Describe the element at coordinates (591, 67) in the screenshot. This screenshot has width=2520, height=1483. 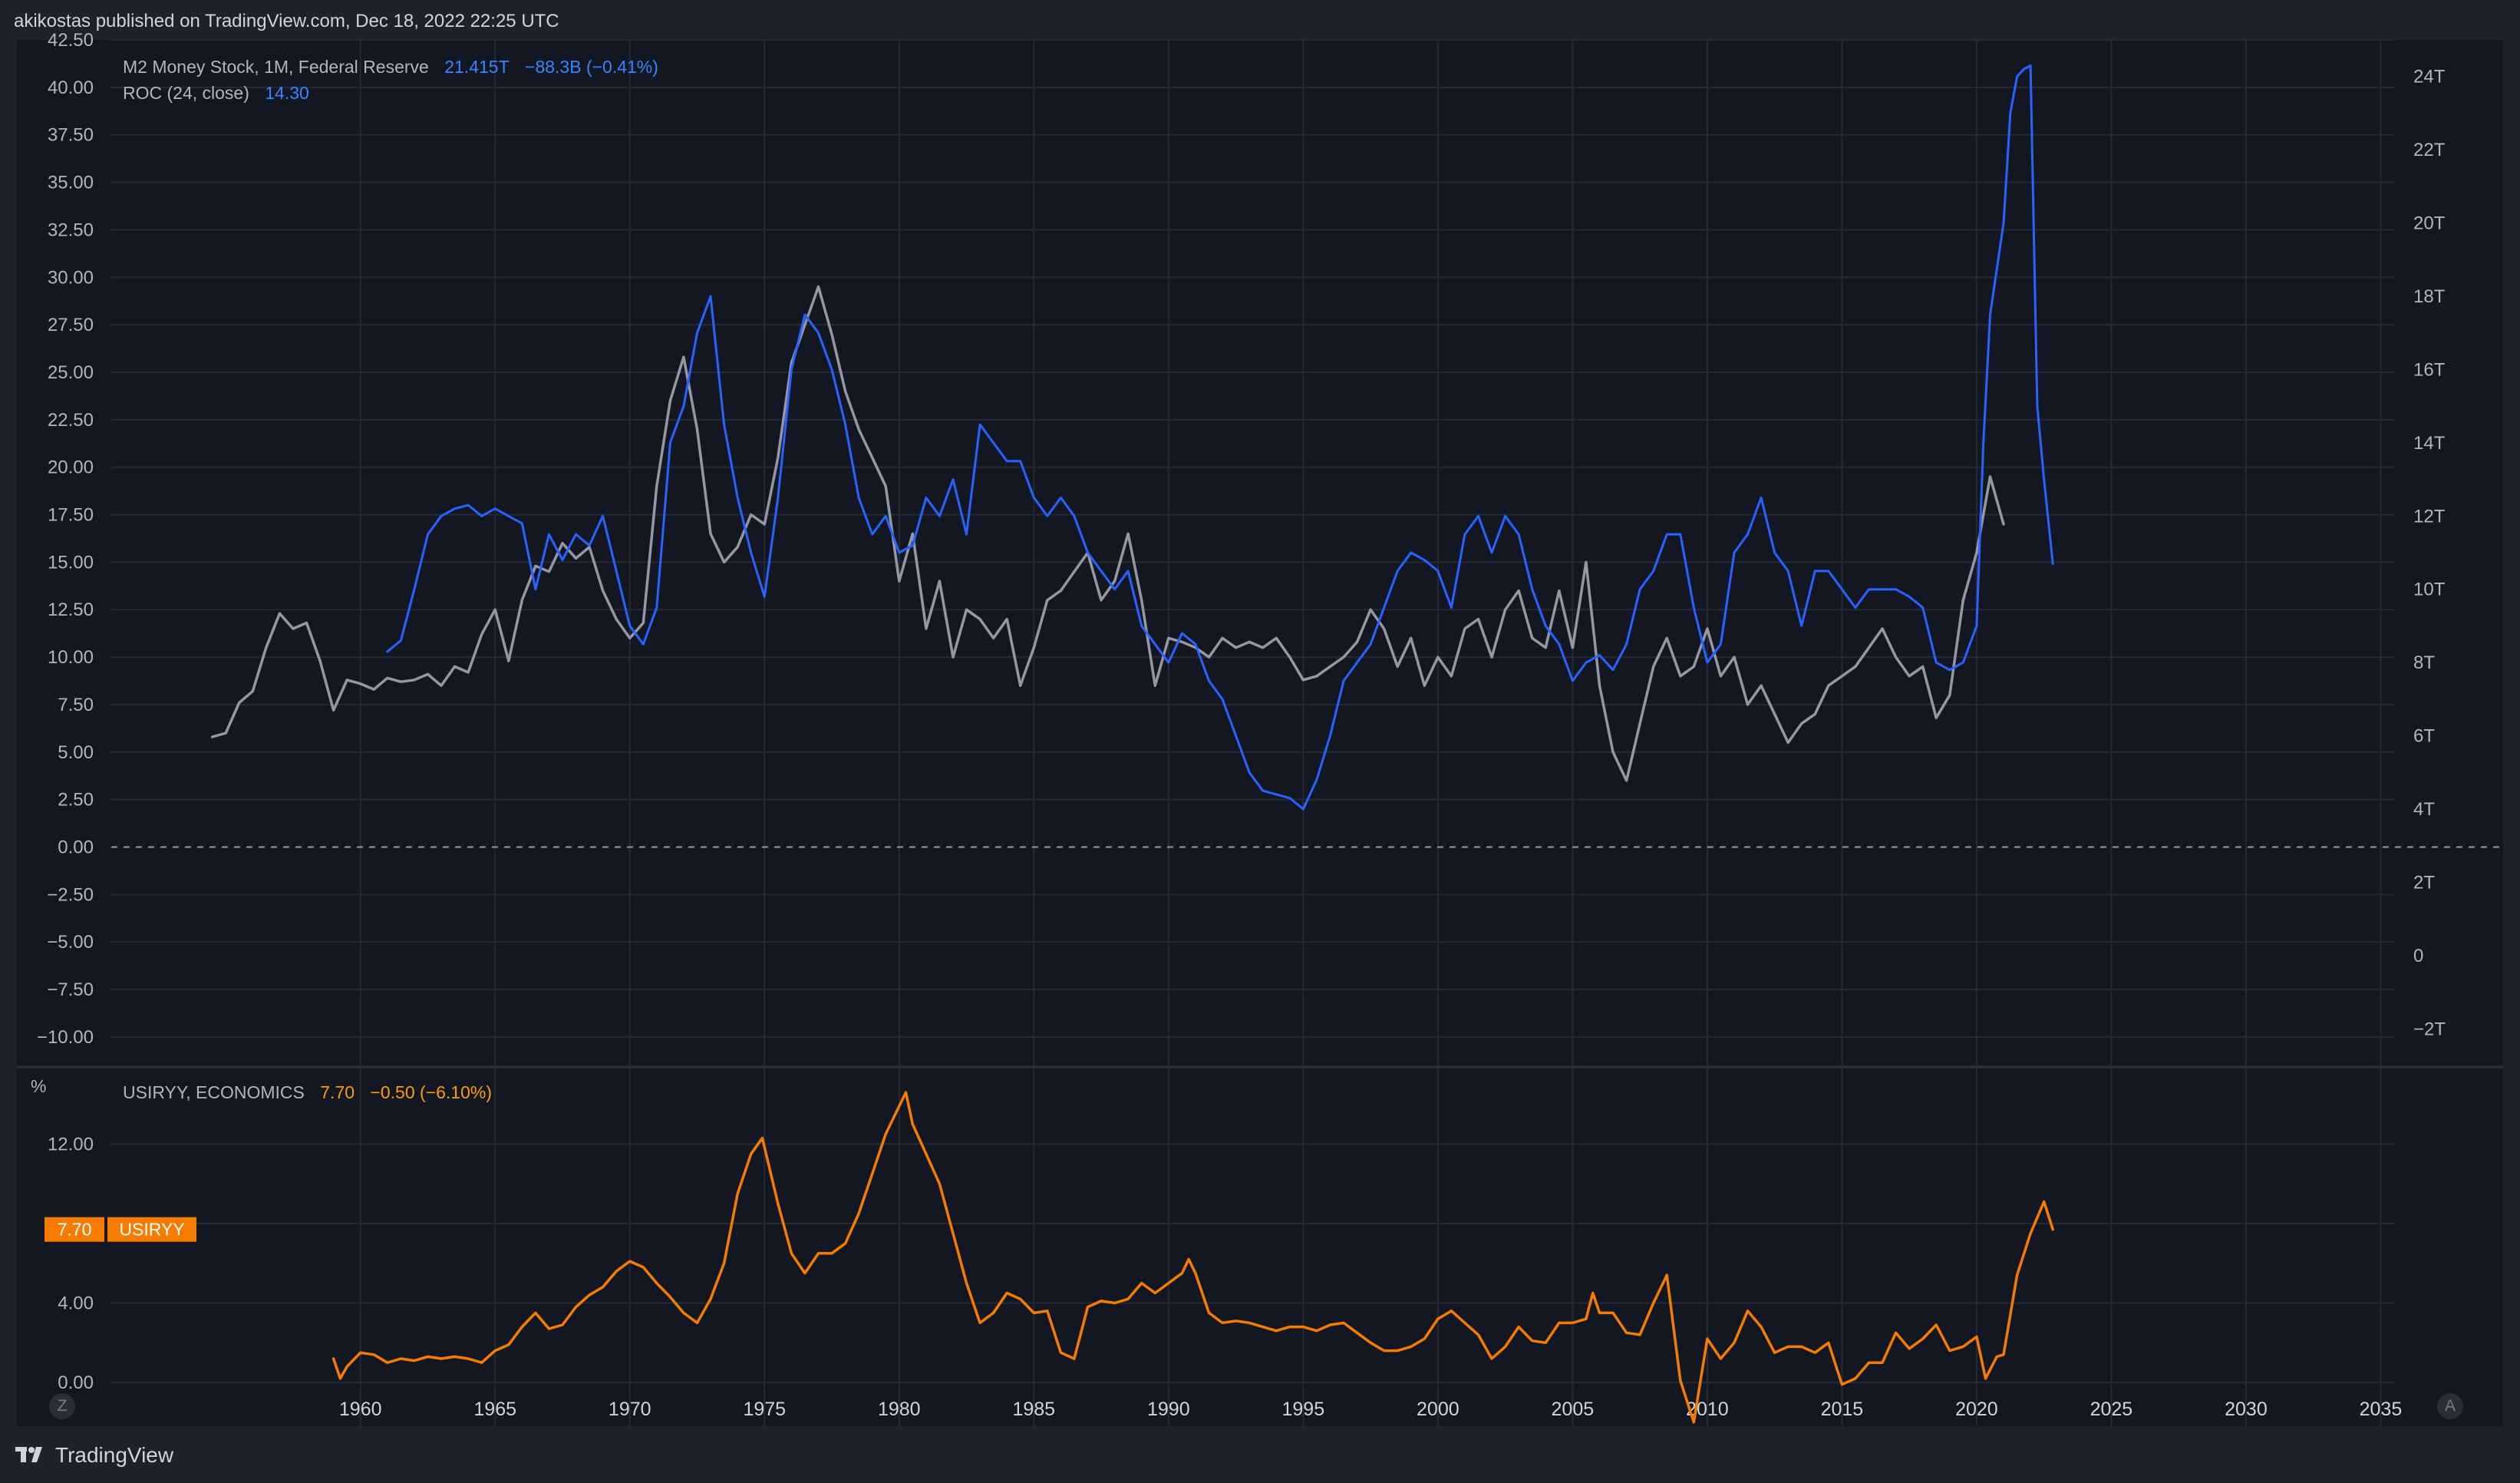
I see `legend-m2-change: −88.3B (−0.41%)` at that location.